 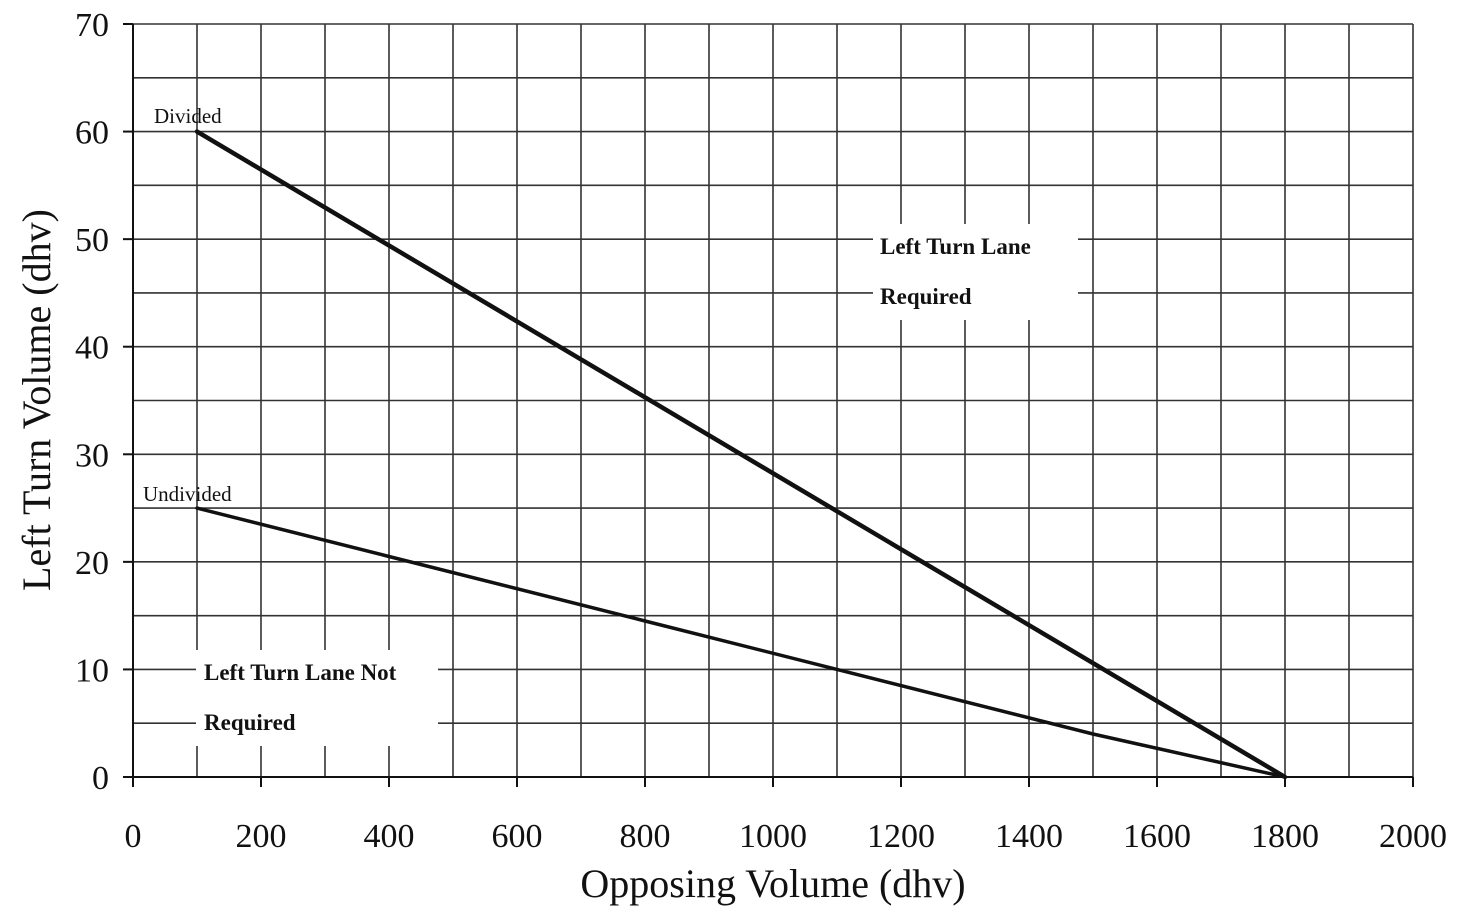 What do you see at coordinates (188, 116) in the screenshot?
I see `series-label-divided: Divided` at bounding box center [188, 116].